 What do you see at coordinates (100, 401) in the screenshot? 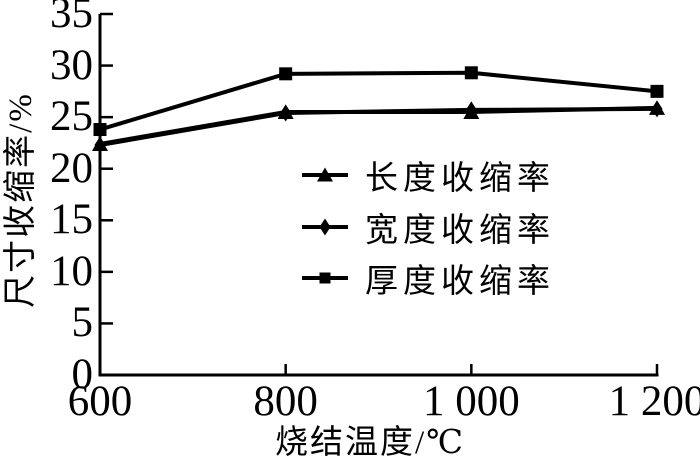
I see `x-tick-label-600: 600` at bounding box center [100, 401].